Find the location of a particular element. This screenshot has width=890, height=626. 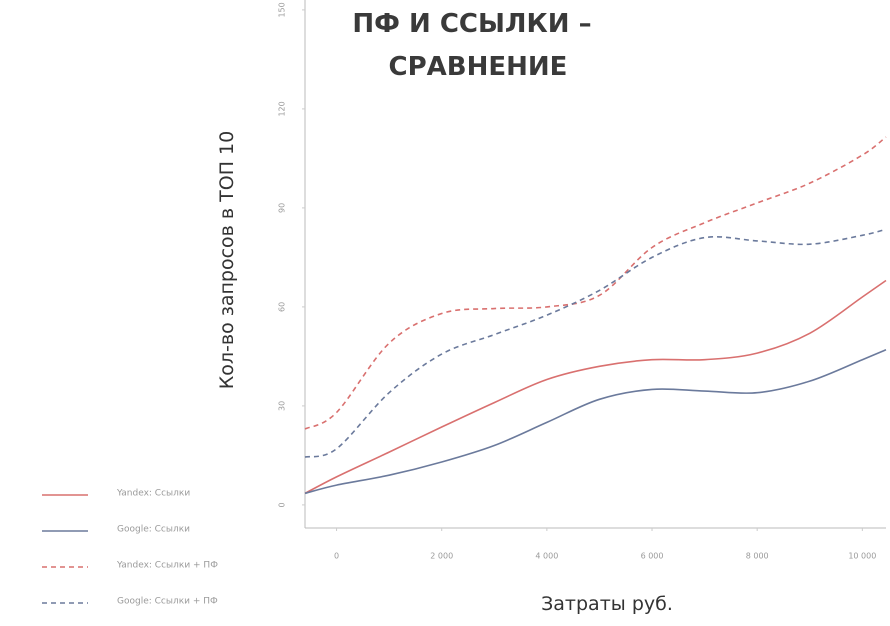

x-tick-label: 8 000 is located at coordinates (757, 556).